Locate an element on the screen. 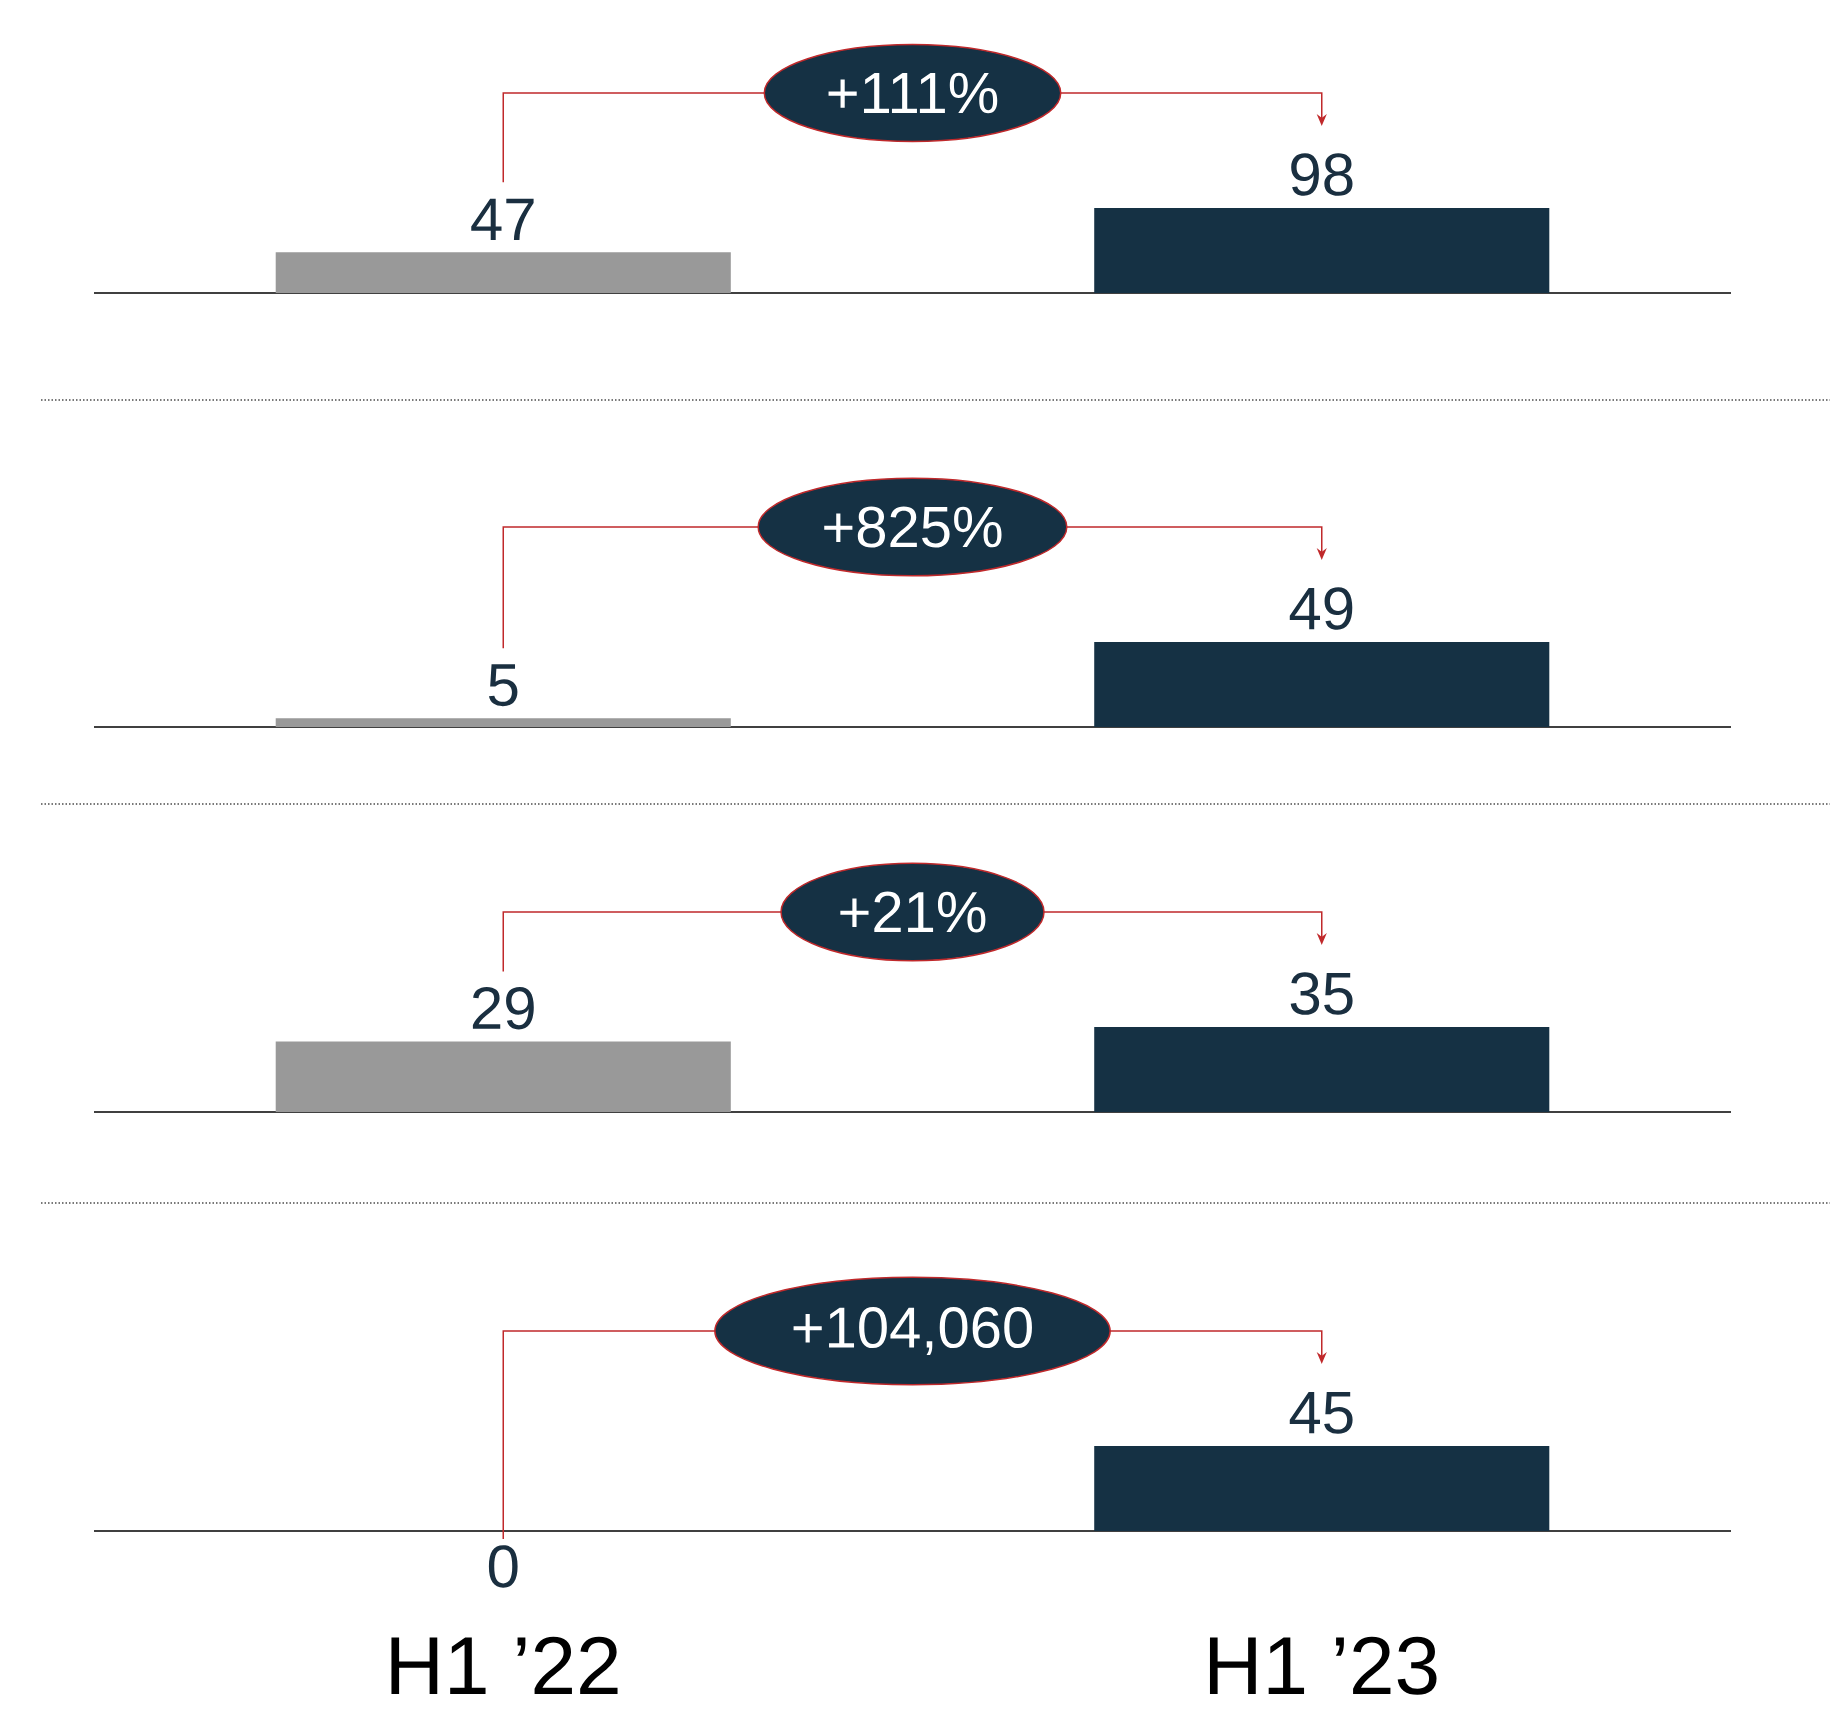  text: +21% is located at coordinates (913, 912).